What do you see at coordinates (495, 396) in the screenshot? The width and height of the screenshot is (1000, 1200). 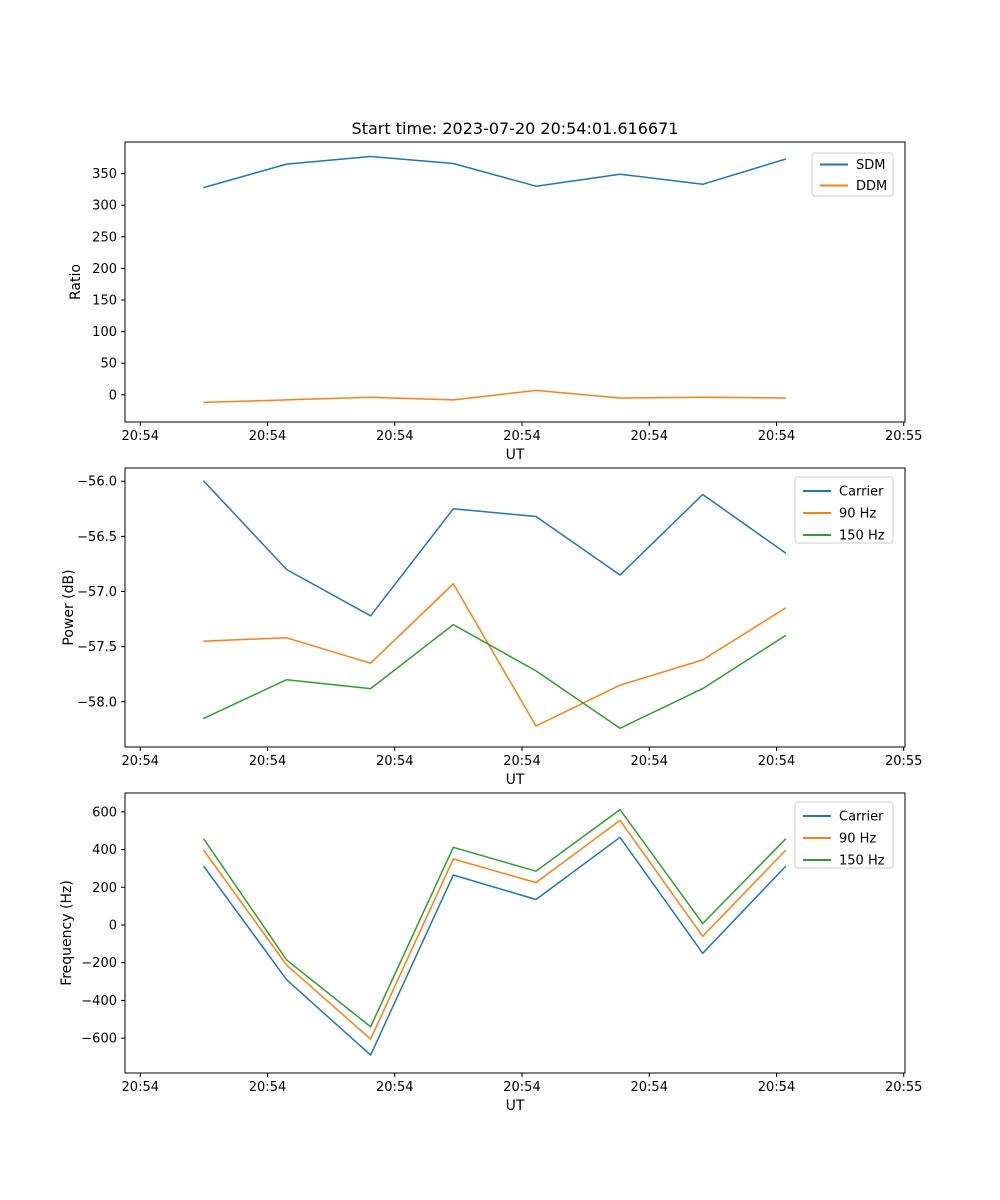 I see `series-line-ddm` at bounding box center [495, 396].